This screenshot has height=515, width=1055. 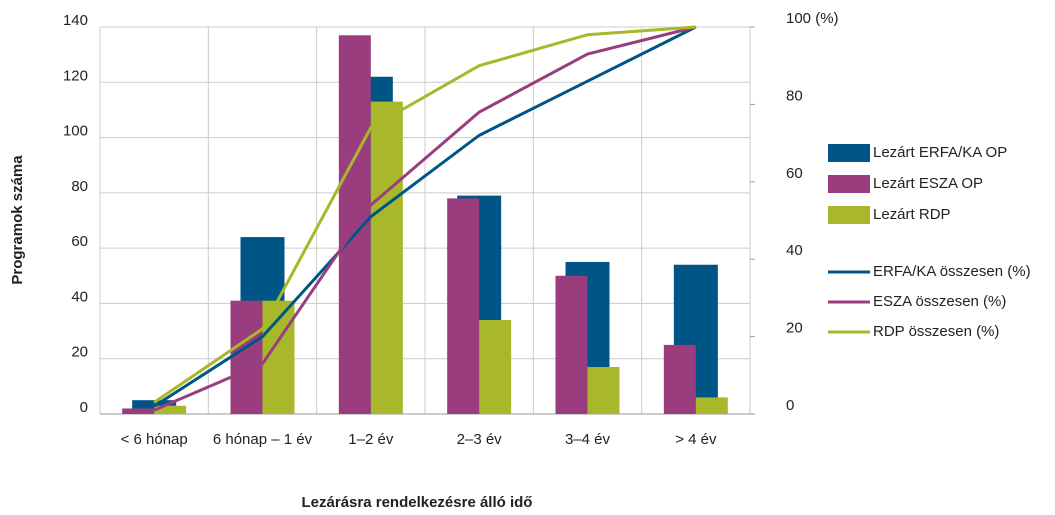 What do you see at coordinates (79, 352) in the screenshot?
I see `y-tick-label: 20` at bounding box center [79, 352].